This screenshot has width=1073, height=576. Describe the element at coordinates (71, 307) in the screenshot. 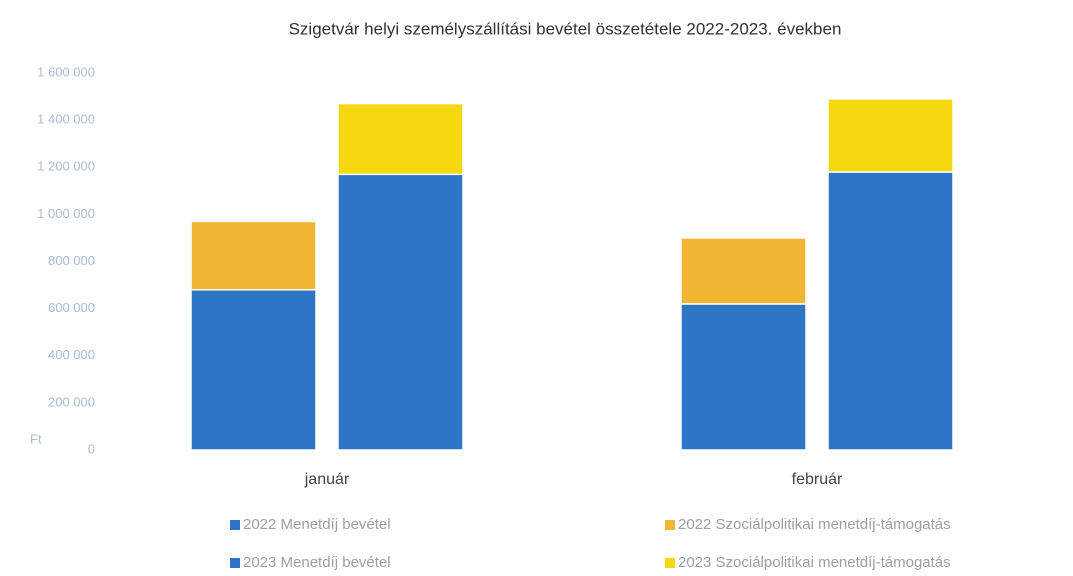

I see `y-tick-label: 600 000` at that location.